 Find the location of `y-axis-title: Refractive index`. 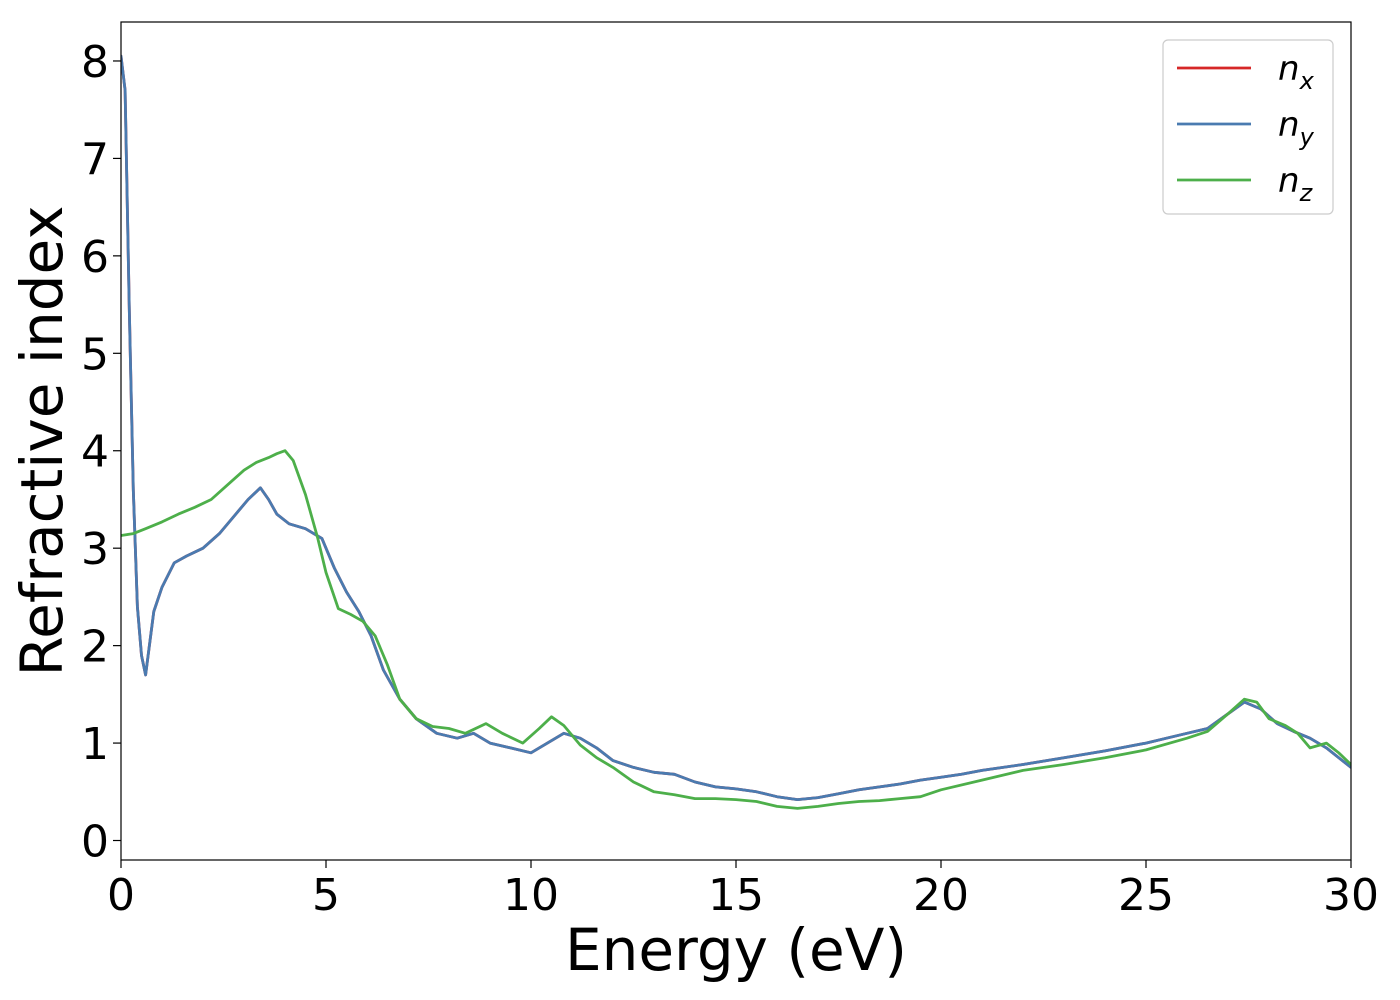

y-axis-title: Refractive index is located at coordinates (42, 440).